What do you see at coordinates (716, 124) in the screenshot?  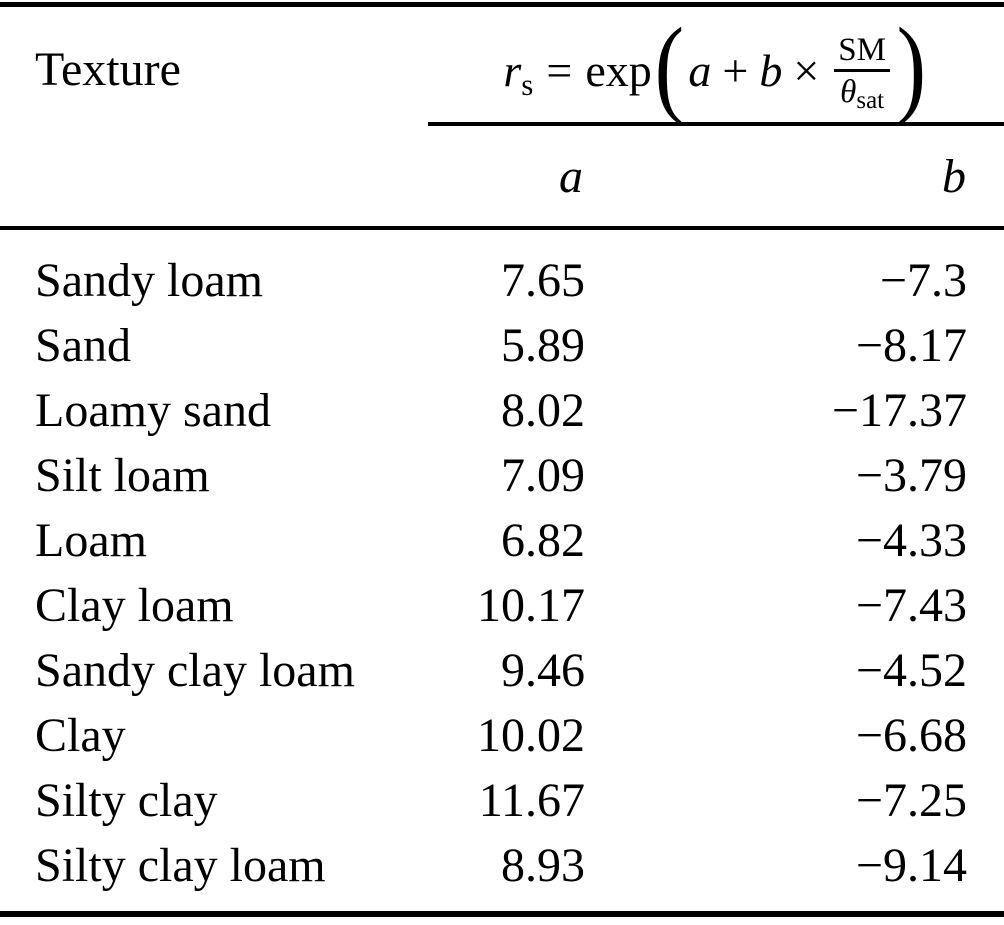 I see `formula-midrule` at bounding box center [716, 124].